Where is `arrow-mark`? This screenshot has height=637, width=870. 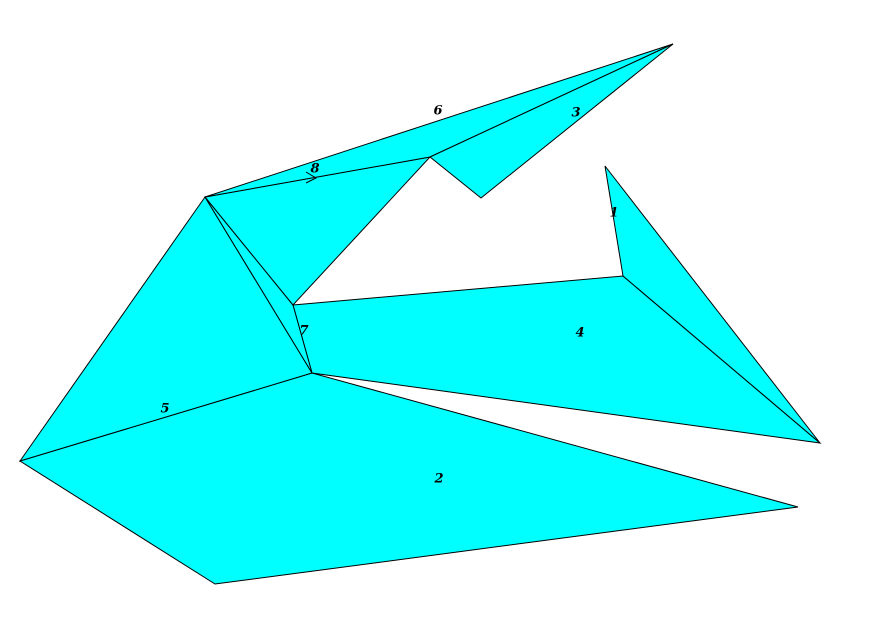
arrow-mark is located at coordinates (311, 177).